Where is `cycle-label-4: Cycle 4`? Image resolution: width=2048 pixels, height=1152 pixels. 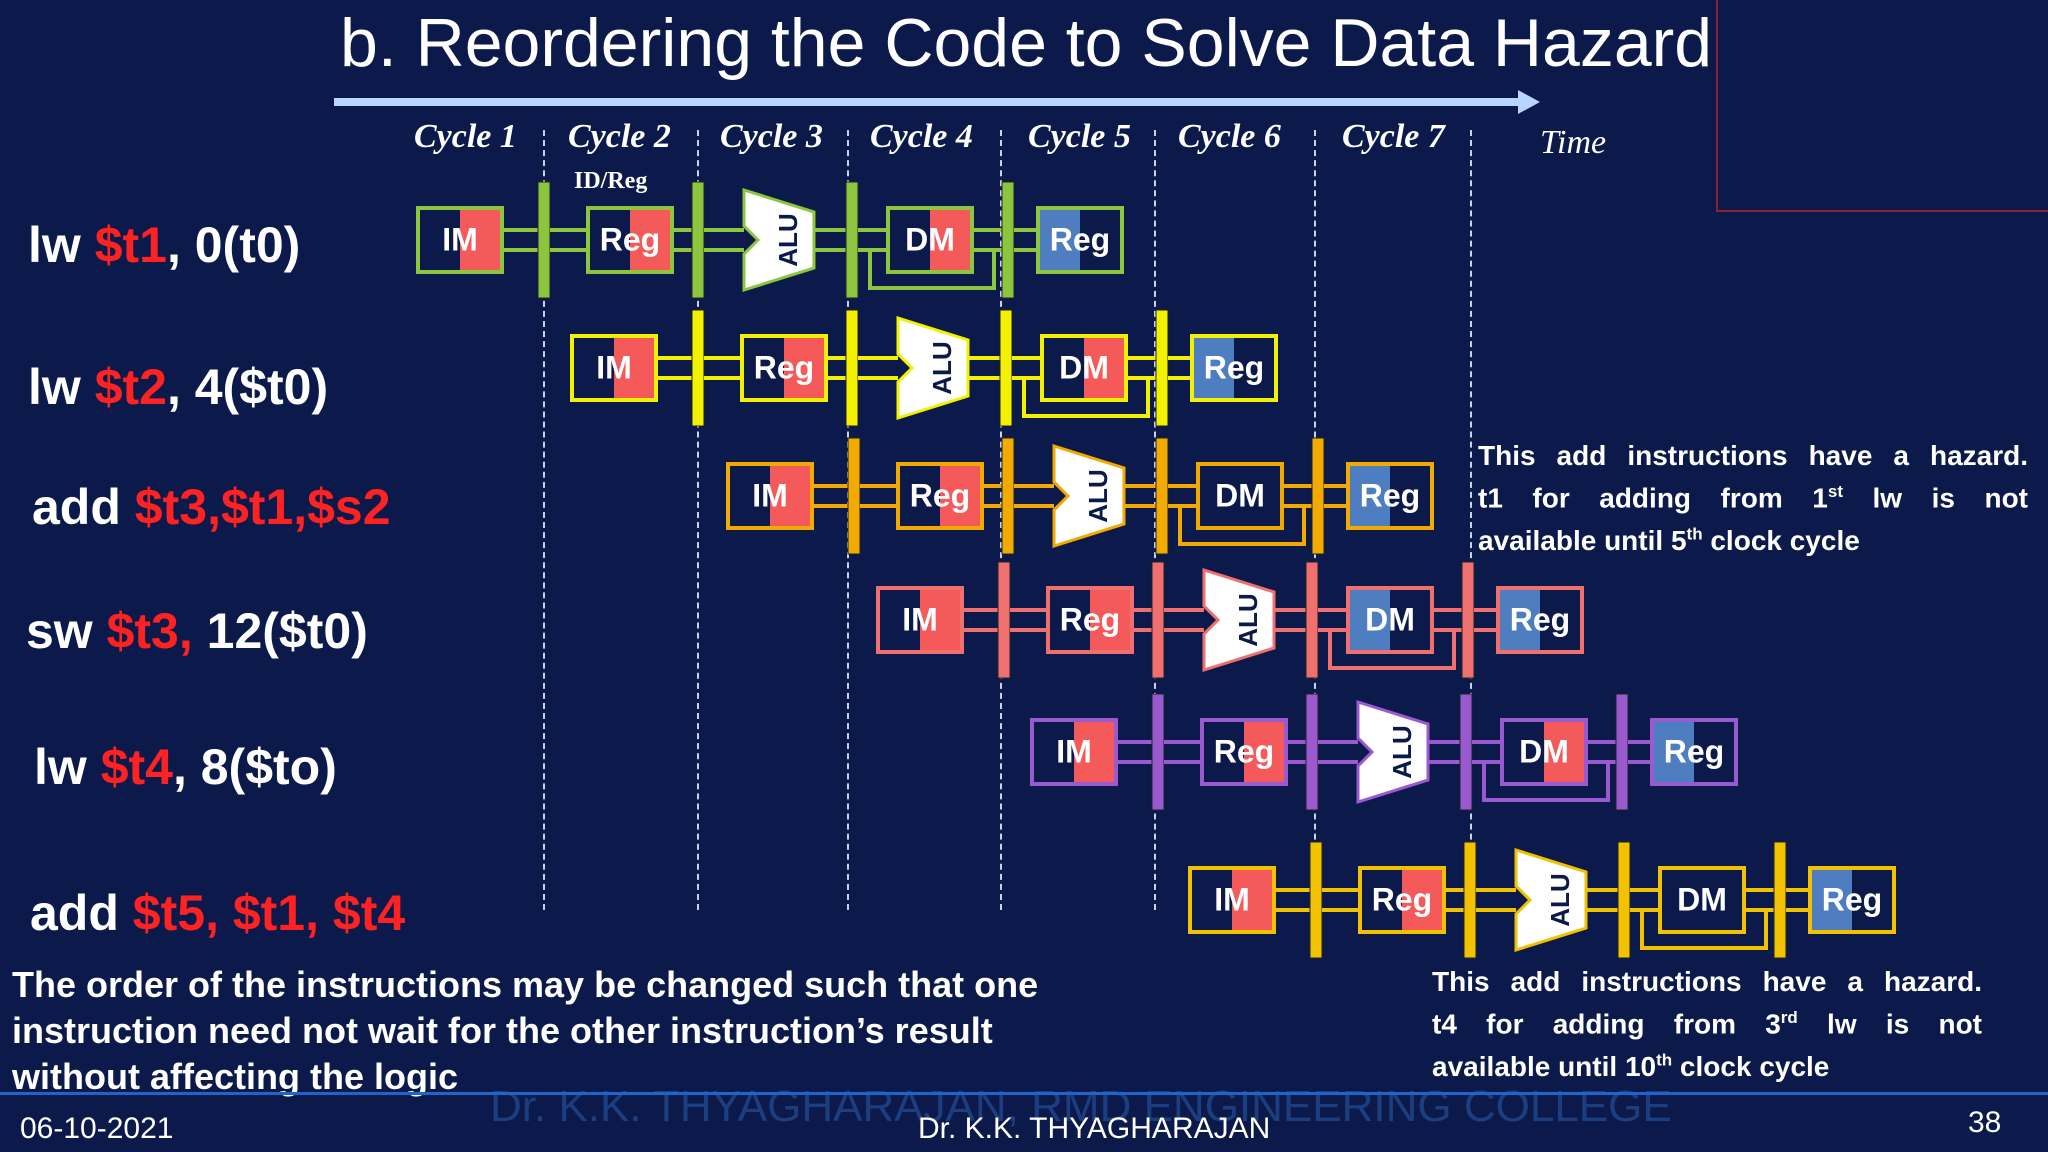 cycle-label-4: Cycle 4 is located at coordinates (921, 136).